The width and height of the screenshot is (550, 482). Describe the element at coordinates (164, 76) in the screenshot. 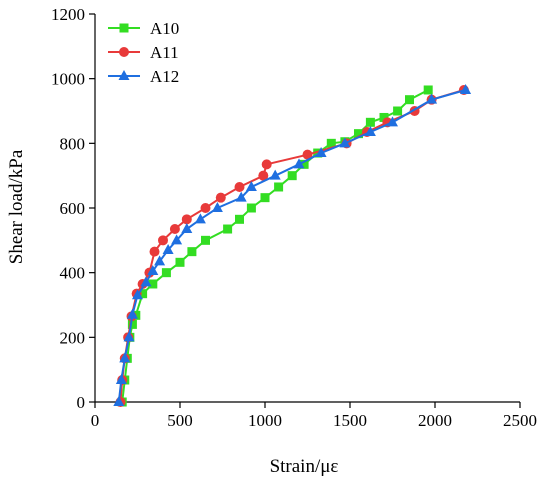

I see `legend-label: A12` at that location.